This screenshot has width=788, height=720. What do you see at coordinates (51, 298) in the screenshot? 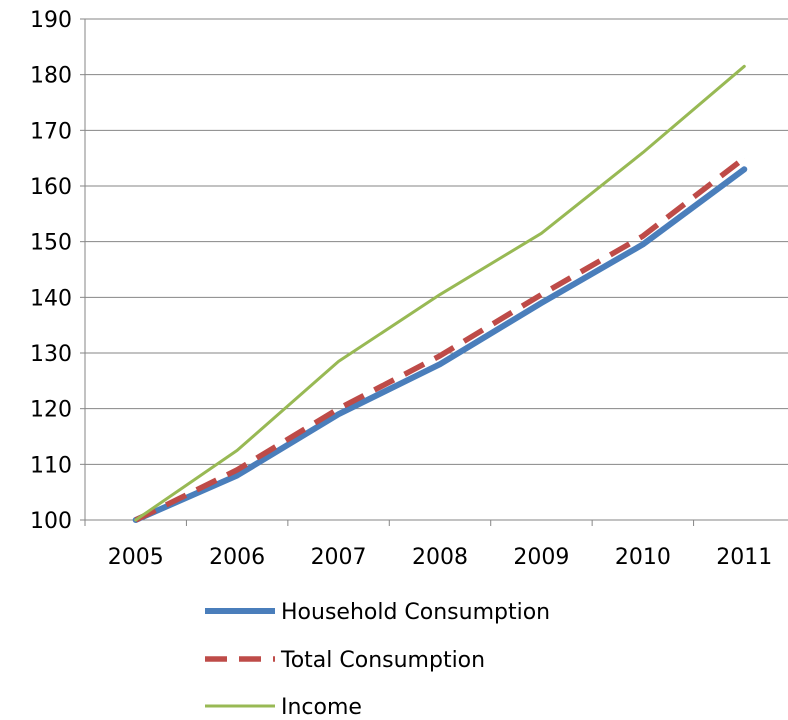
I see `y-tick-label: 140` at bounding box center [51, 298].